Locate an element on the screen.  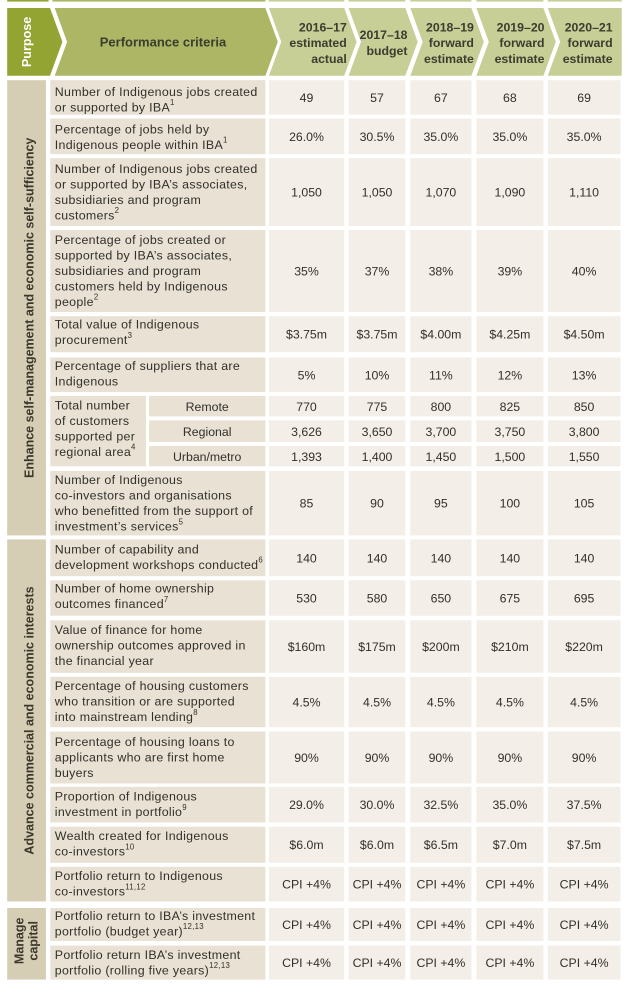
svg-text:Number of Indigenous jobs crea: Number of Indigenous jobs created is located at coordinates (156, 92).